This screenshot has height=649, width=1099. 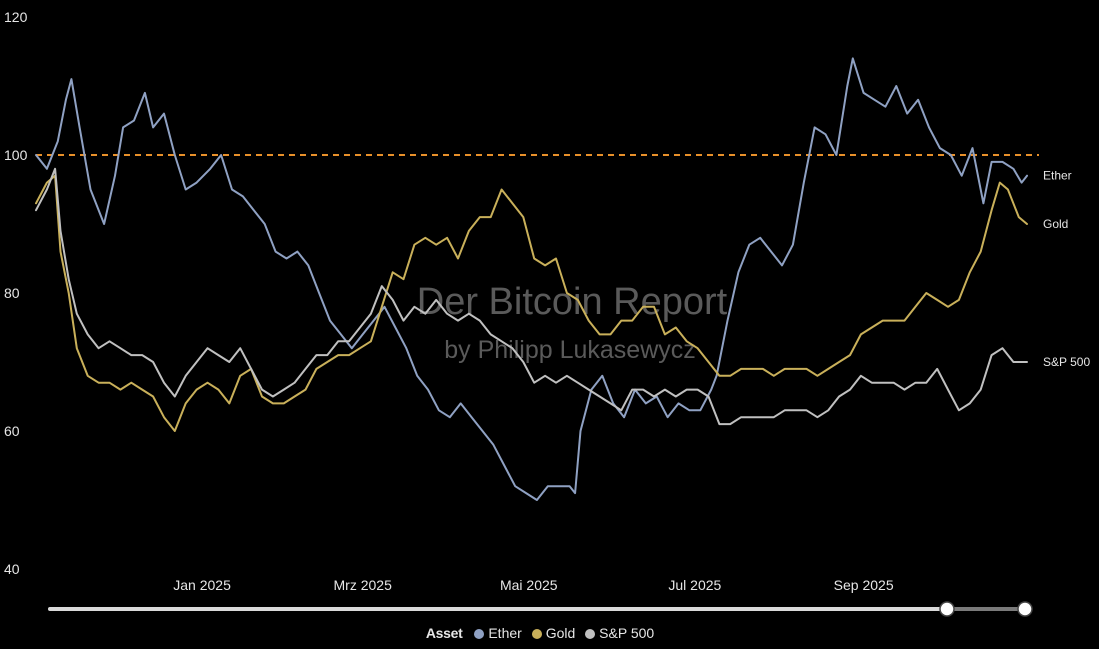 What do you see at coordinates (363, 585) in the screenshot?
I see `x-tick-label-mrz-2025: Mrz 2025` at bounding box center [363, 585].